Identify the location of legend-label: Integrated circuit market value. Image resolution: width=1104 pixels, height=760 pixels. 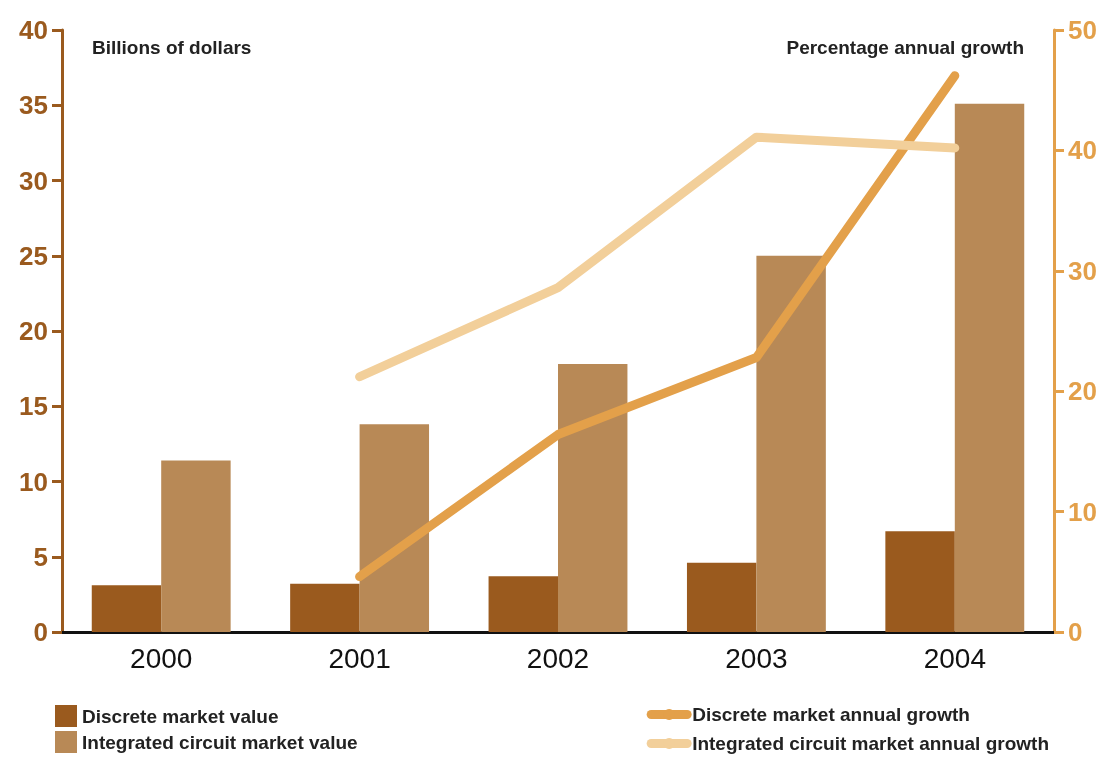
(220, 742).